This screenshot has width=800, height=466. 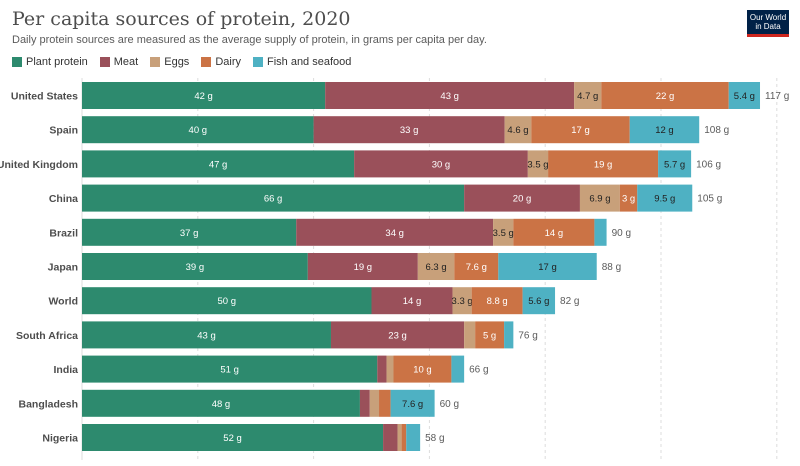 I want to click on total-label: 82 g, so click(x=569, y=301).